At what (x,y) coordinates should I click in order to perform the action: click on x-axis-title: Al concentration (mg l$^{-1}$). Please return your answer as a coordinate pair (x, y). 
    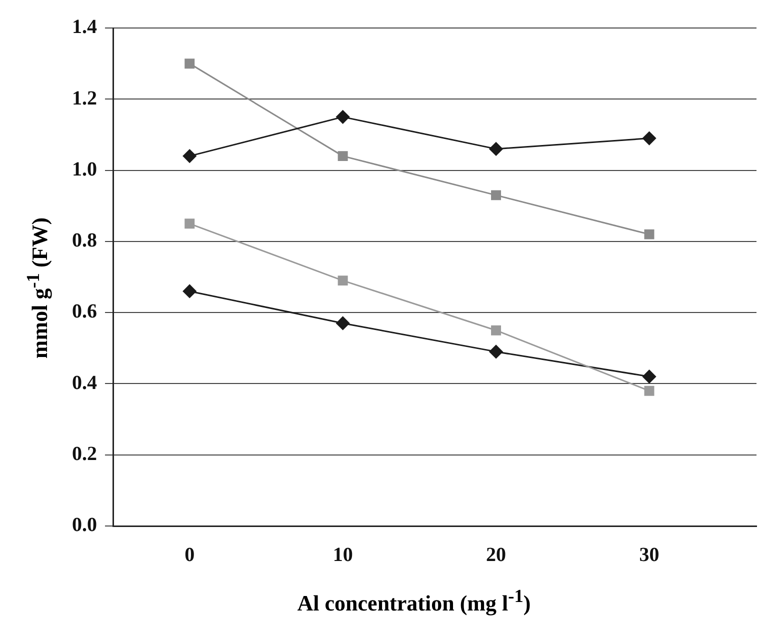
    Looking at the image, I should click on (414, 601).